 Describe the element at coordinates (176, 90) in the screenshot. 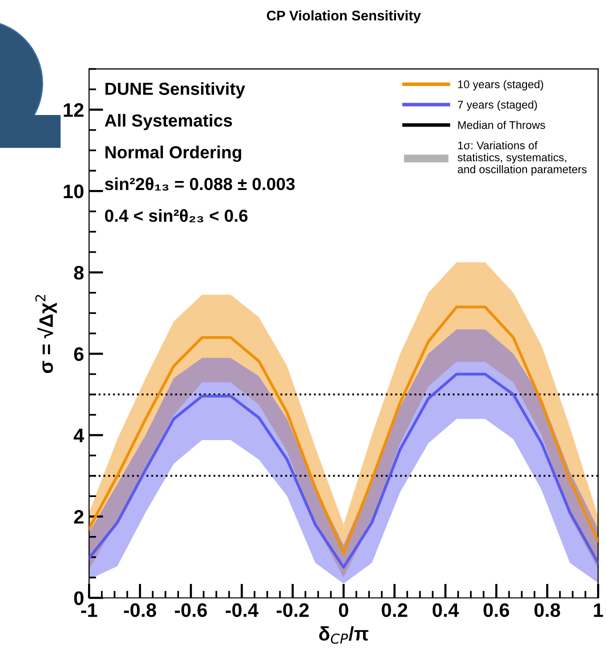

I see `annotation: DUNE Sensitivity` at that location.